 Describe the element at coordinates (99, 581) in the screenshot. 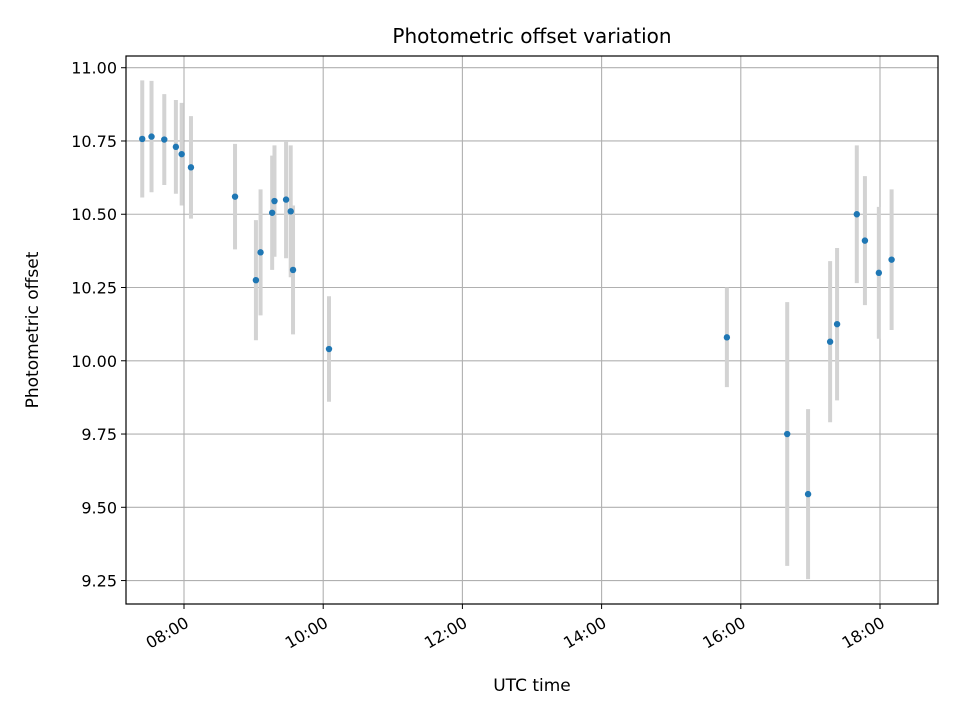

I see `y-tick-label: 9.25` at that location.